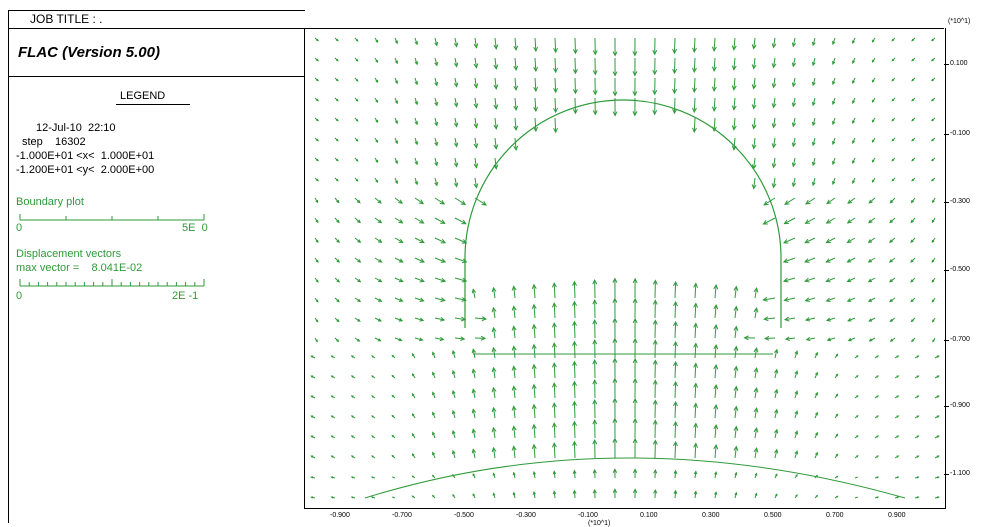 The height and width of the screenshot is (527, 982). Describe the element at coordinates (649, 515) in the screenshot. I see `x-tick-label: 0.100` at that location.